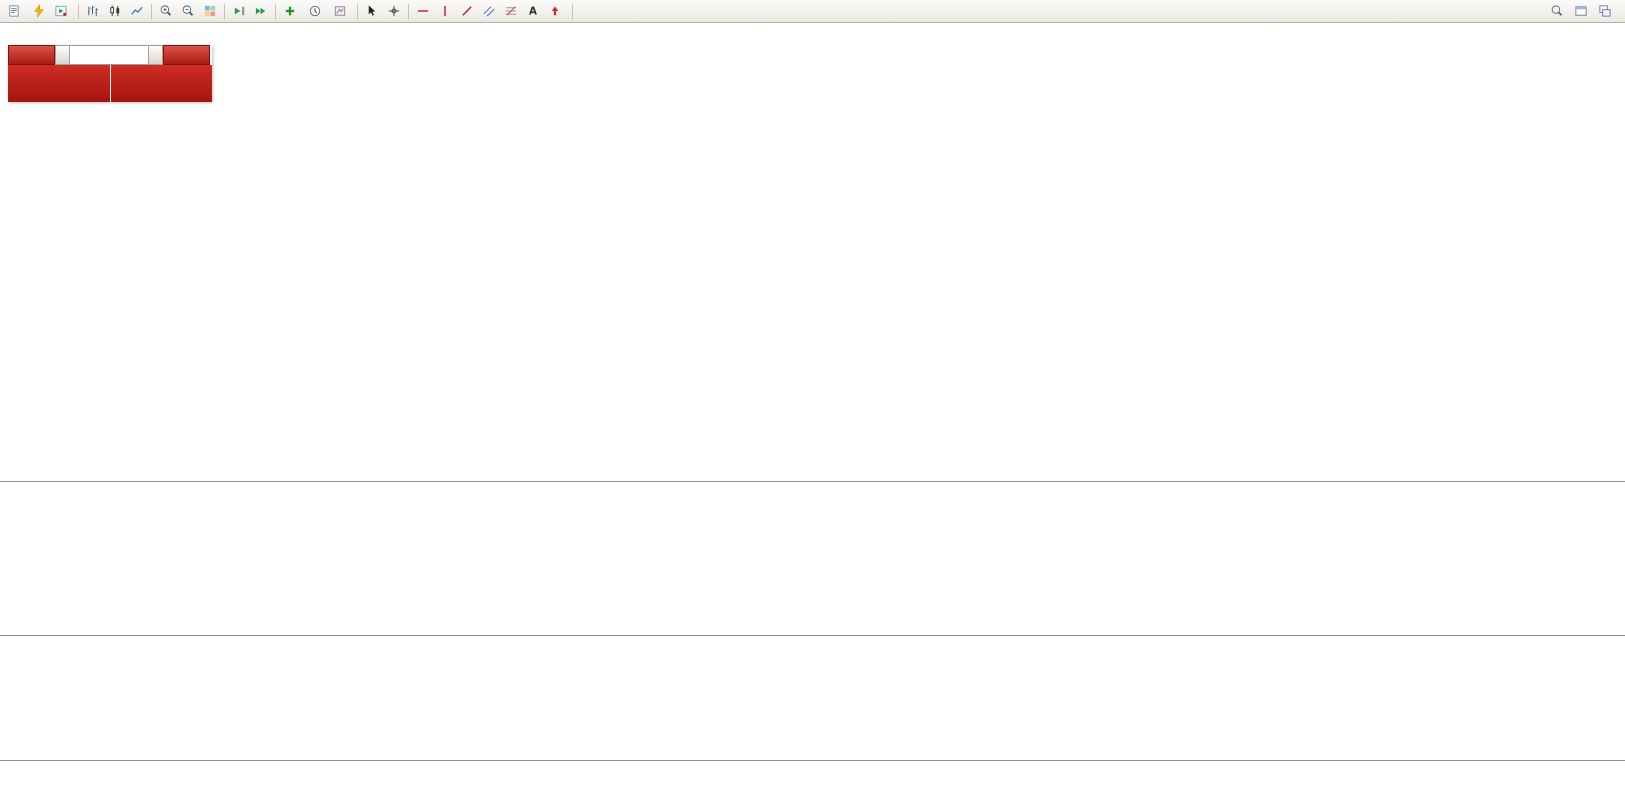 Image resolution: width=1625 pixels, height=812 pixels. I want to click on horizontal-line-button, so click(423, 11).